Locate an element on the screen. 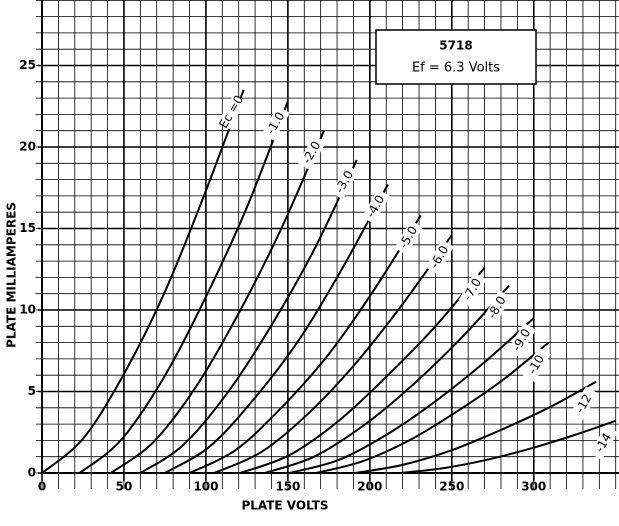  y-tick-label: 0 is located at coordinates (32, 473).